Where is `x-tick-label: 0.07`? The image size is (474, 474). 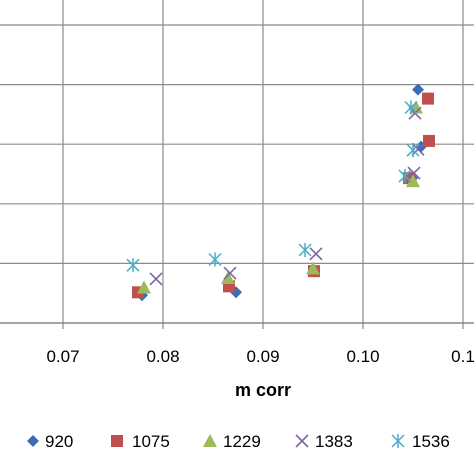 x-tick-label: 0.07 is located at coordinates (62, 356).